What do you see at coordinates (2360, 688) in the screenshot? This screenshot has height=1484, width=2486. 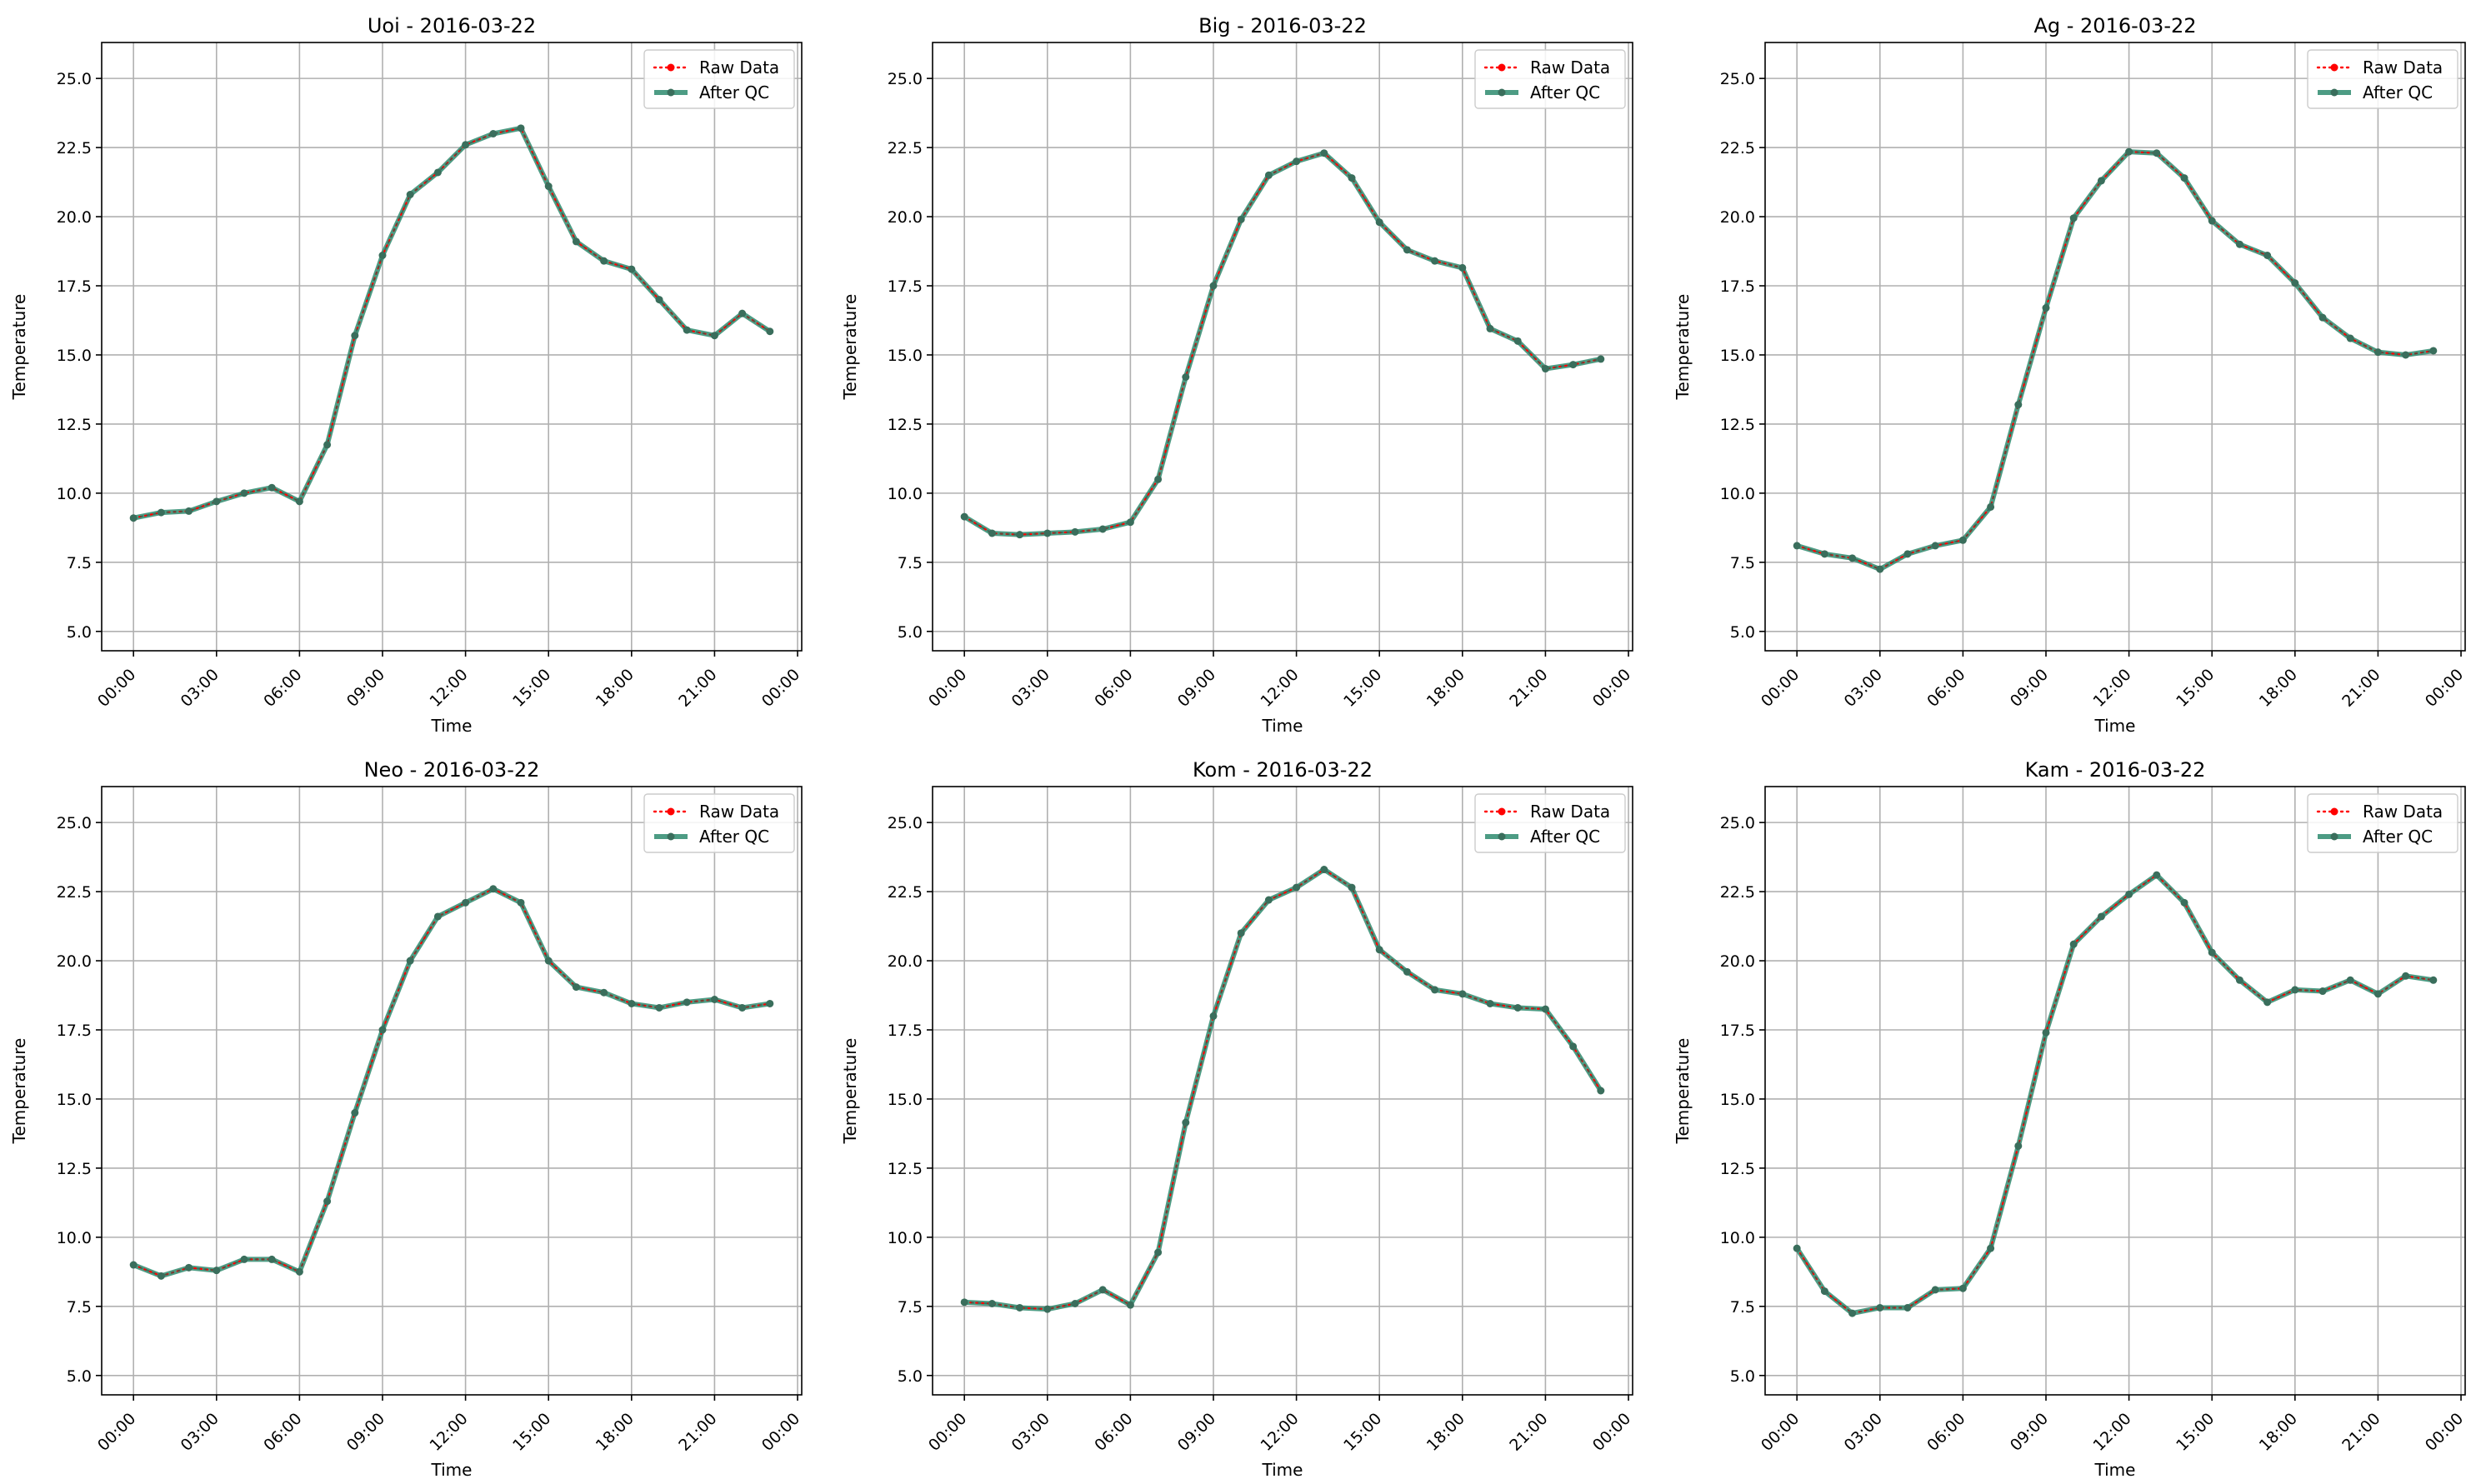 I see `x-tick-label: 21:00` at bounding box center [2360, 688].